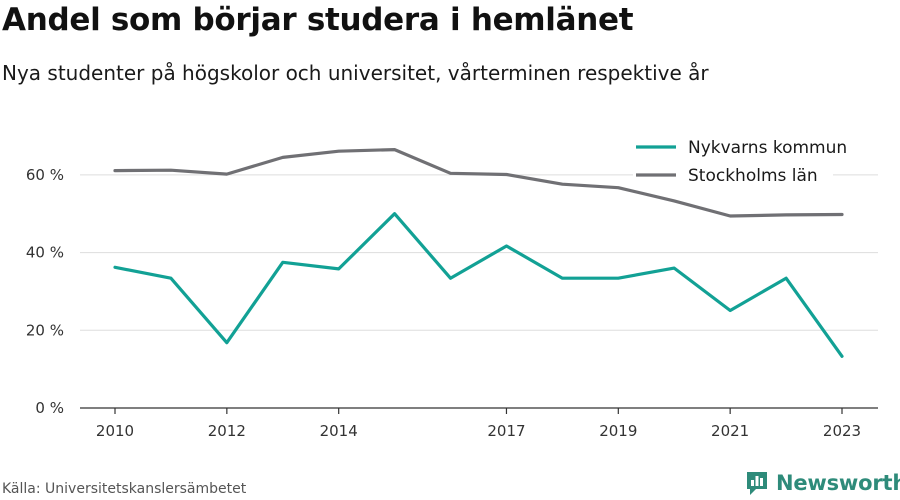 This screenshot has height=500, width=900. Describe the element at coordinates (45, 291) in the screenshot. I see `y-axis-tick-labels: 0 % 20 % 40 % 60 %` at that location.